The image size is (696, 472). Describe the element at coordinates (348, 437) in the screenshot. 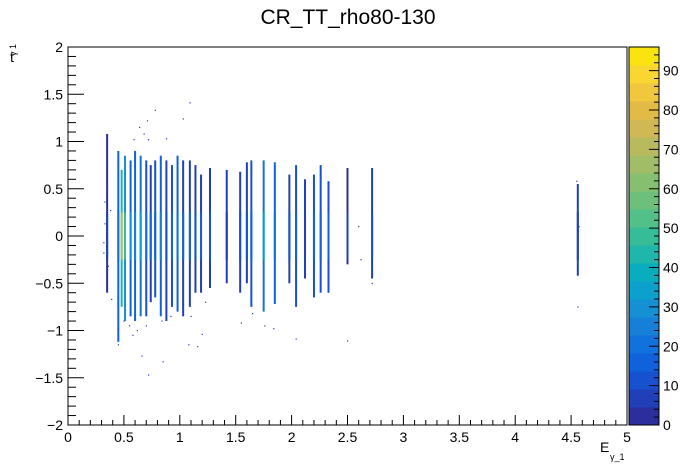

I see `x-tick-label: 2.5` at that location.